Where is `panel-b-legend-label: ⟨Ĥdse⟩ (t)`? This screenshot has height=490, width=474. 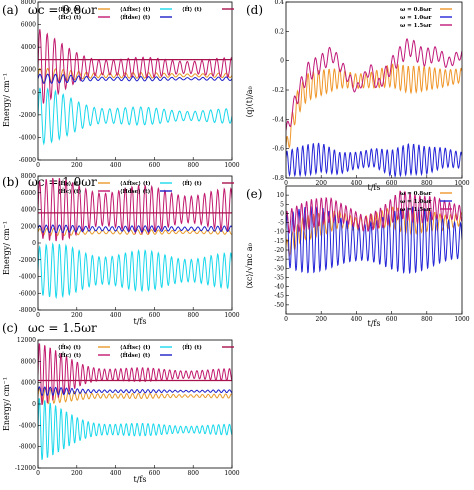 panel-b-legend-label: ⟨Ĥdse⟩ (t) is located at coordinates (135, 191).